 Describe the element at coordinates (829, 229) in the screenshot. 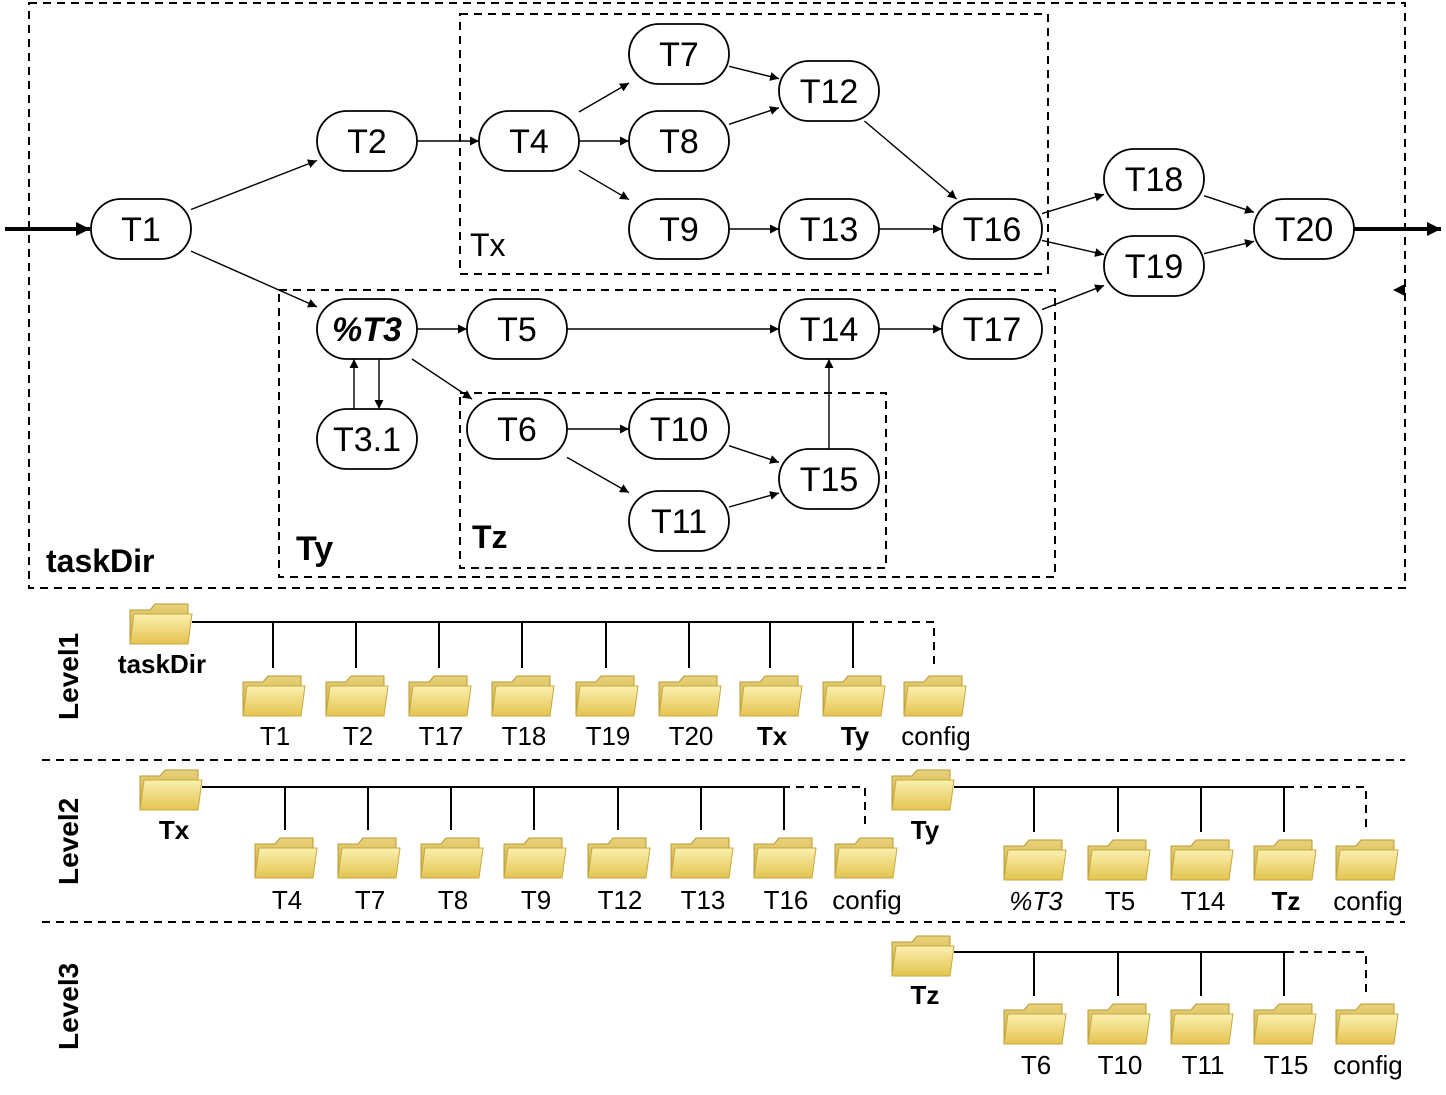

I see `node-t13: T13` at that location.